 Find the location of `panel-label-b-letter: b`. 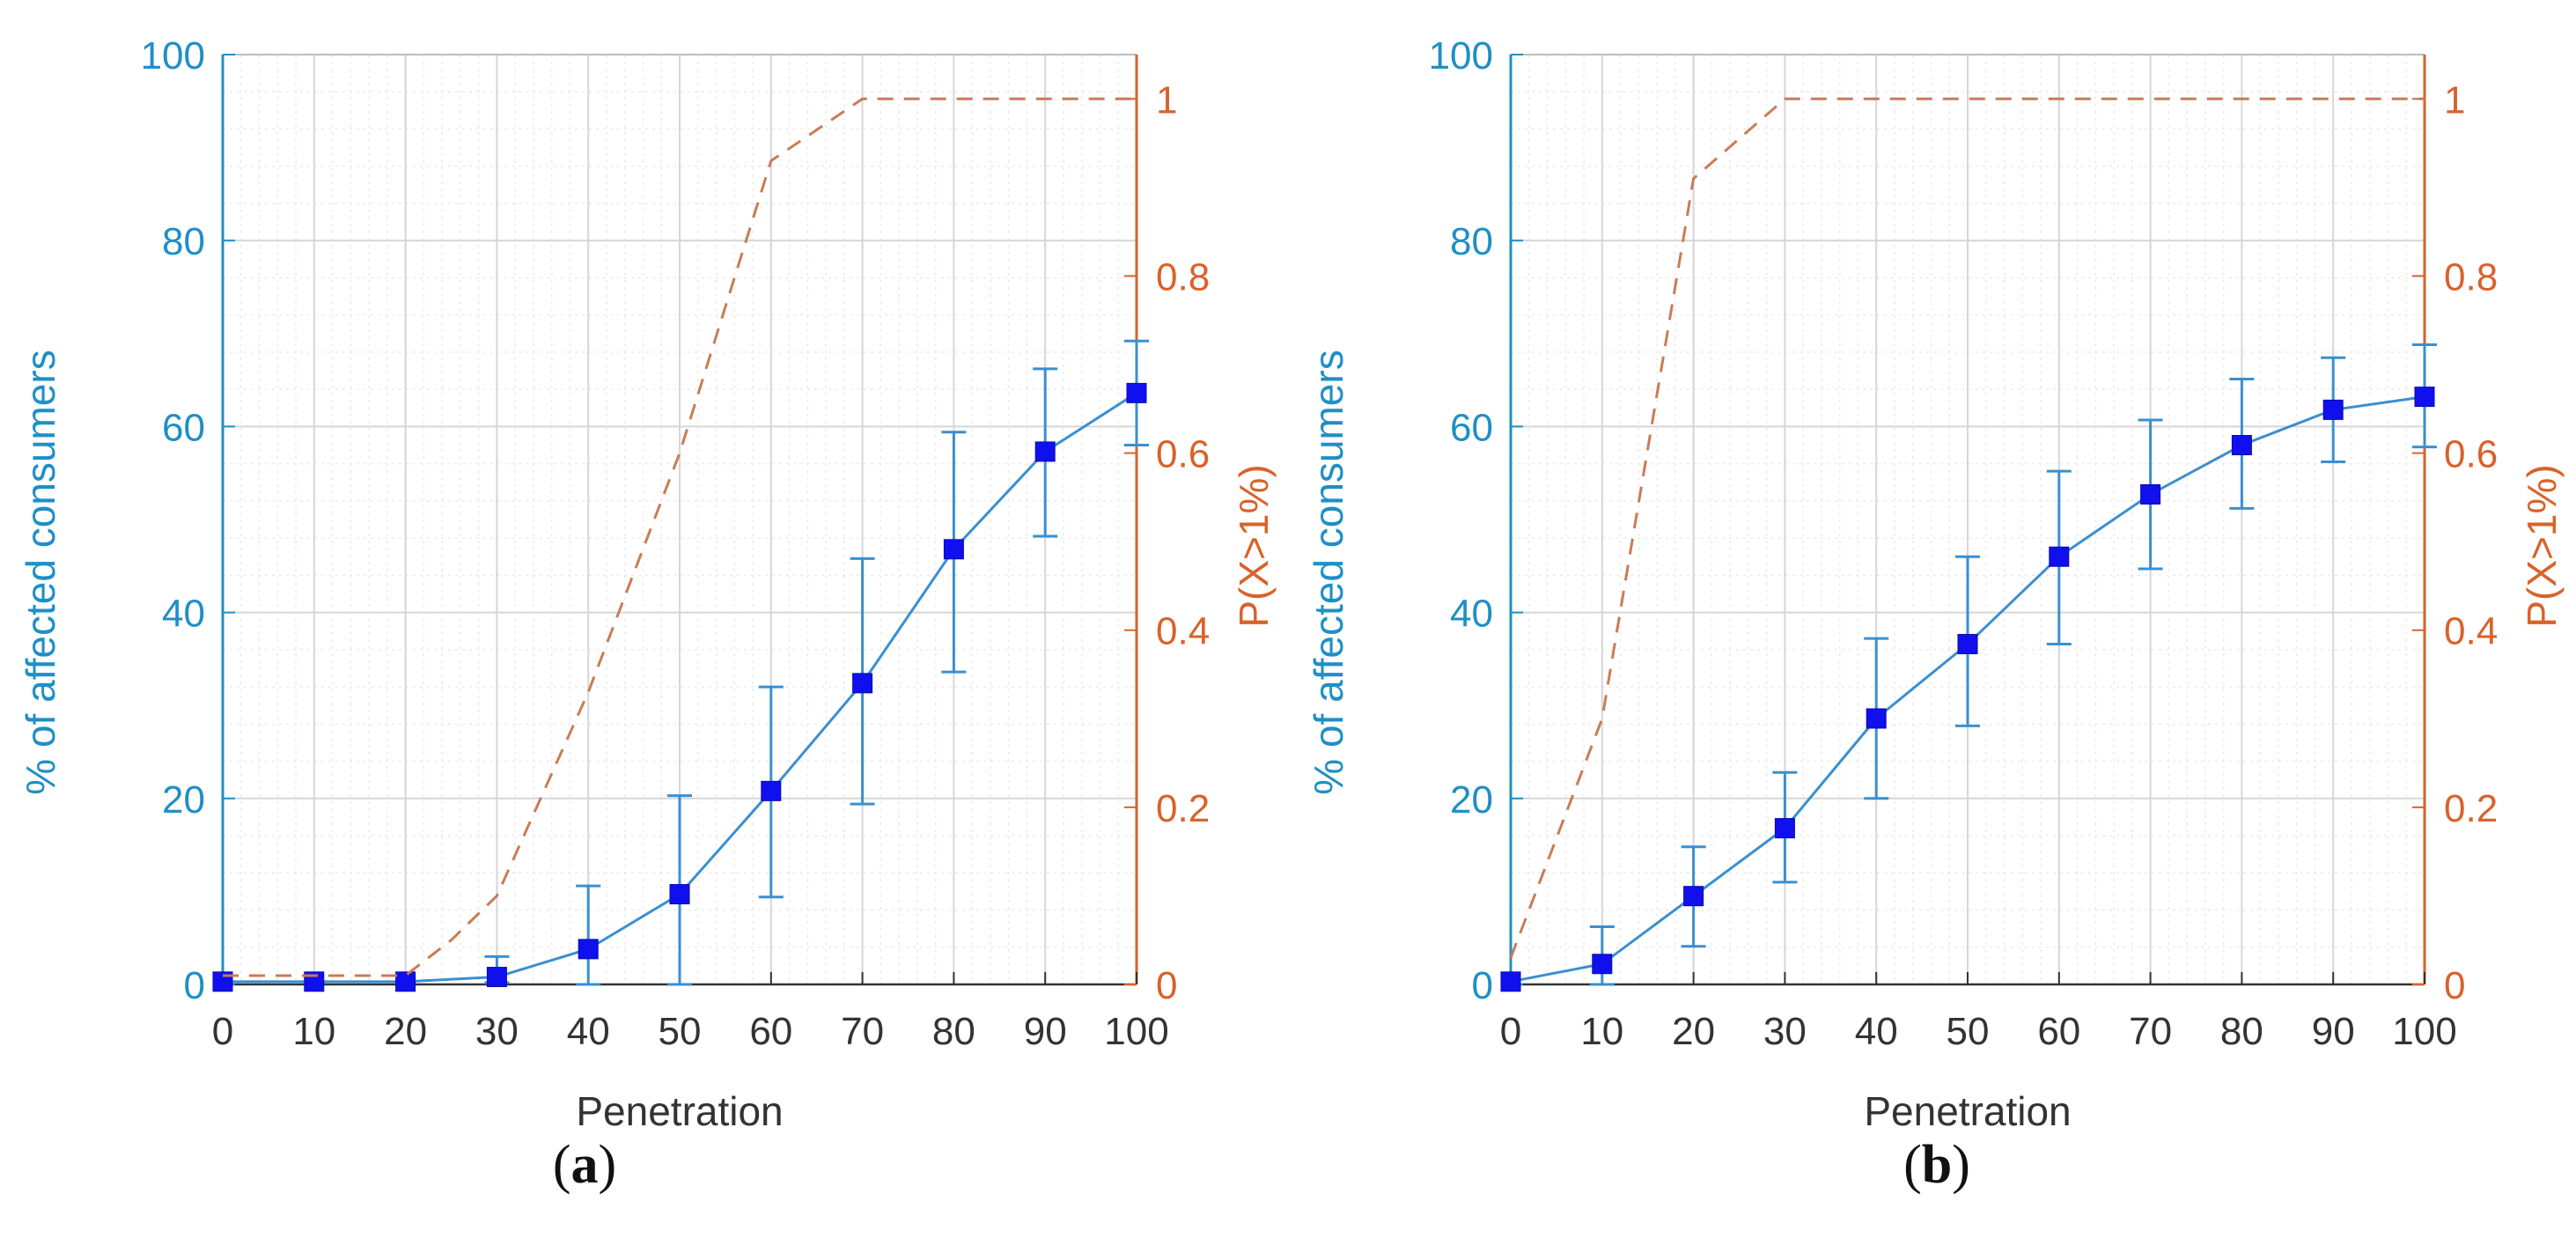

panel-label-b-letter: b is located at coordinates (1937, 1165).